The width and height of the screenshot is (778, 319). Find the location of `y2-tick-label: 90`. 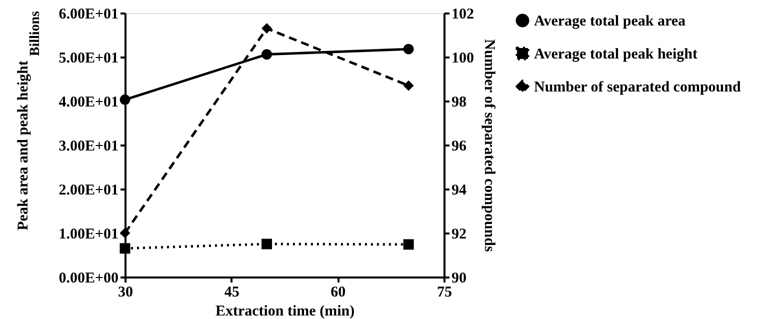

y2-tick-label: 90 is located at coordinates (459, 278).